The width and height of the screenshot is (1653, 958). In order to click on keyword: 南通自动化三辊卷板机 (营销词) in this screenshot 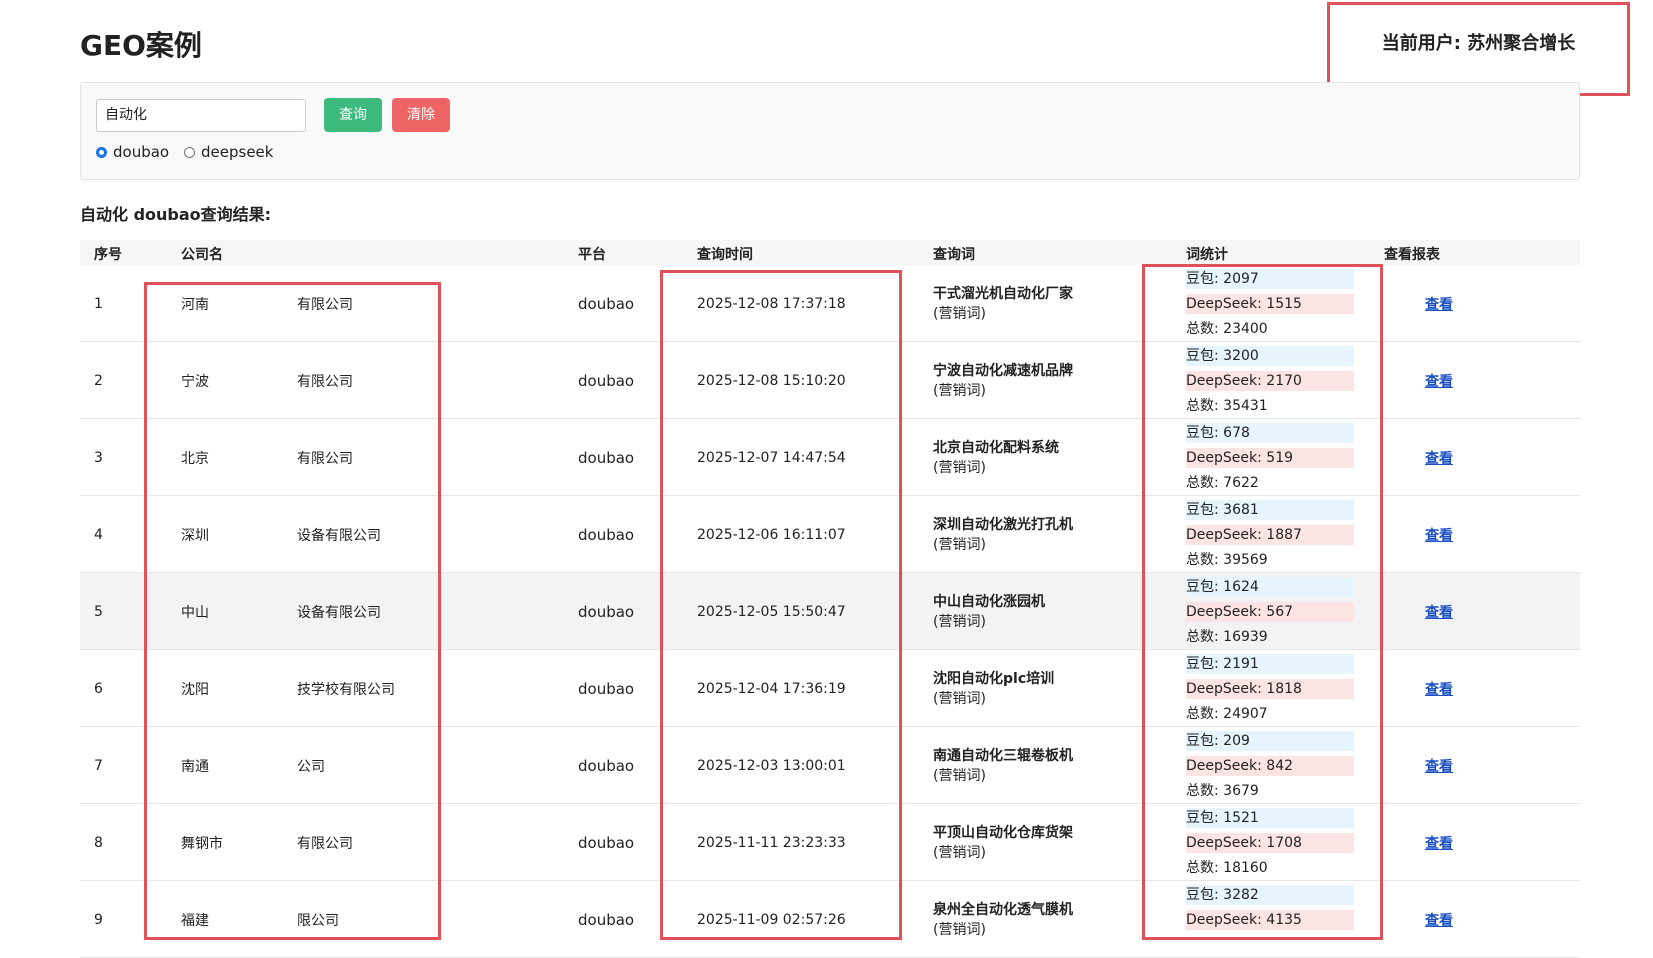, I will do `click(1003, 766)`.